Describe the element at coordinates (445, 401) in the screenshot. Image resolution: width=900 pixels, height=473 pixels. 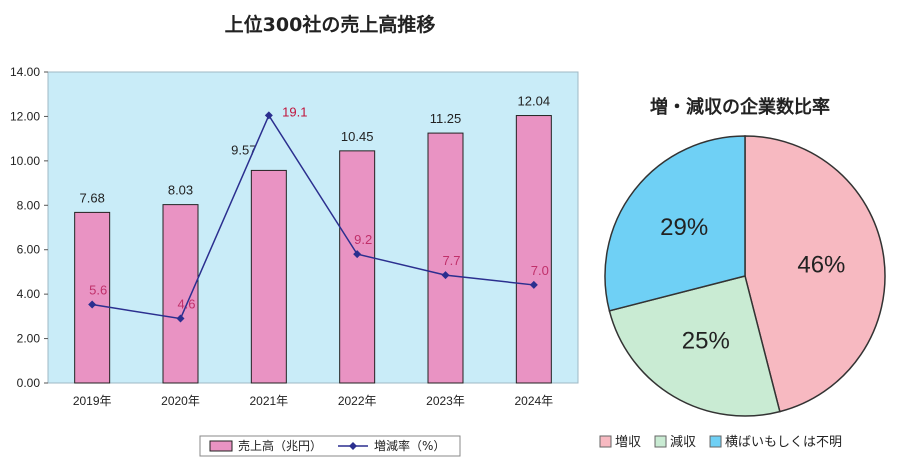
I see `x-tick-label: 2023年` at that location.